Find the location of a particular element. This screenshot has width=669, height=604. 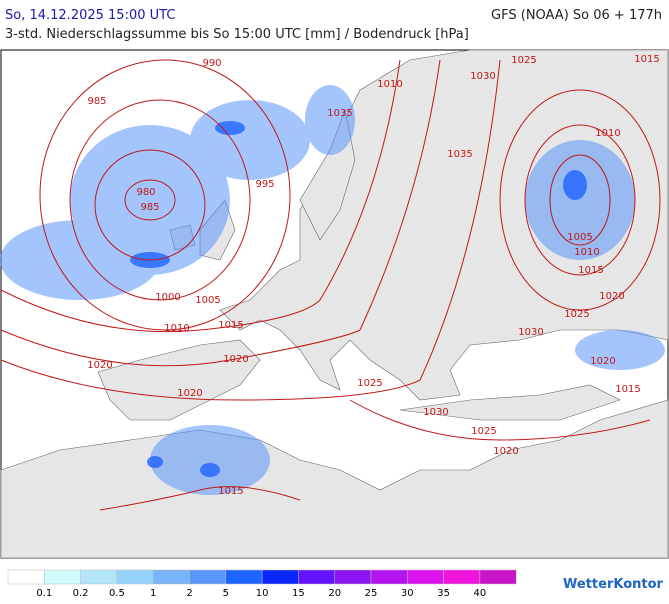

brand-logo: WetterKontor is located at coordinates (613, 584).